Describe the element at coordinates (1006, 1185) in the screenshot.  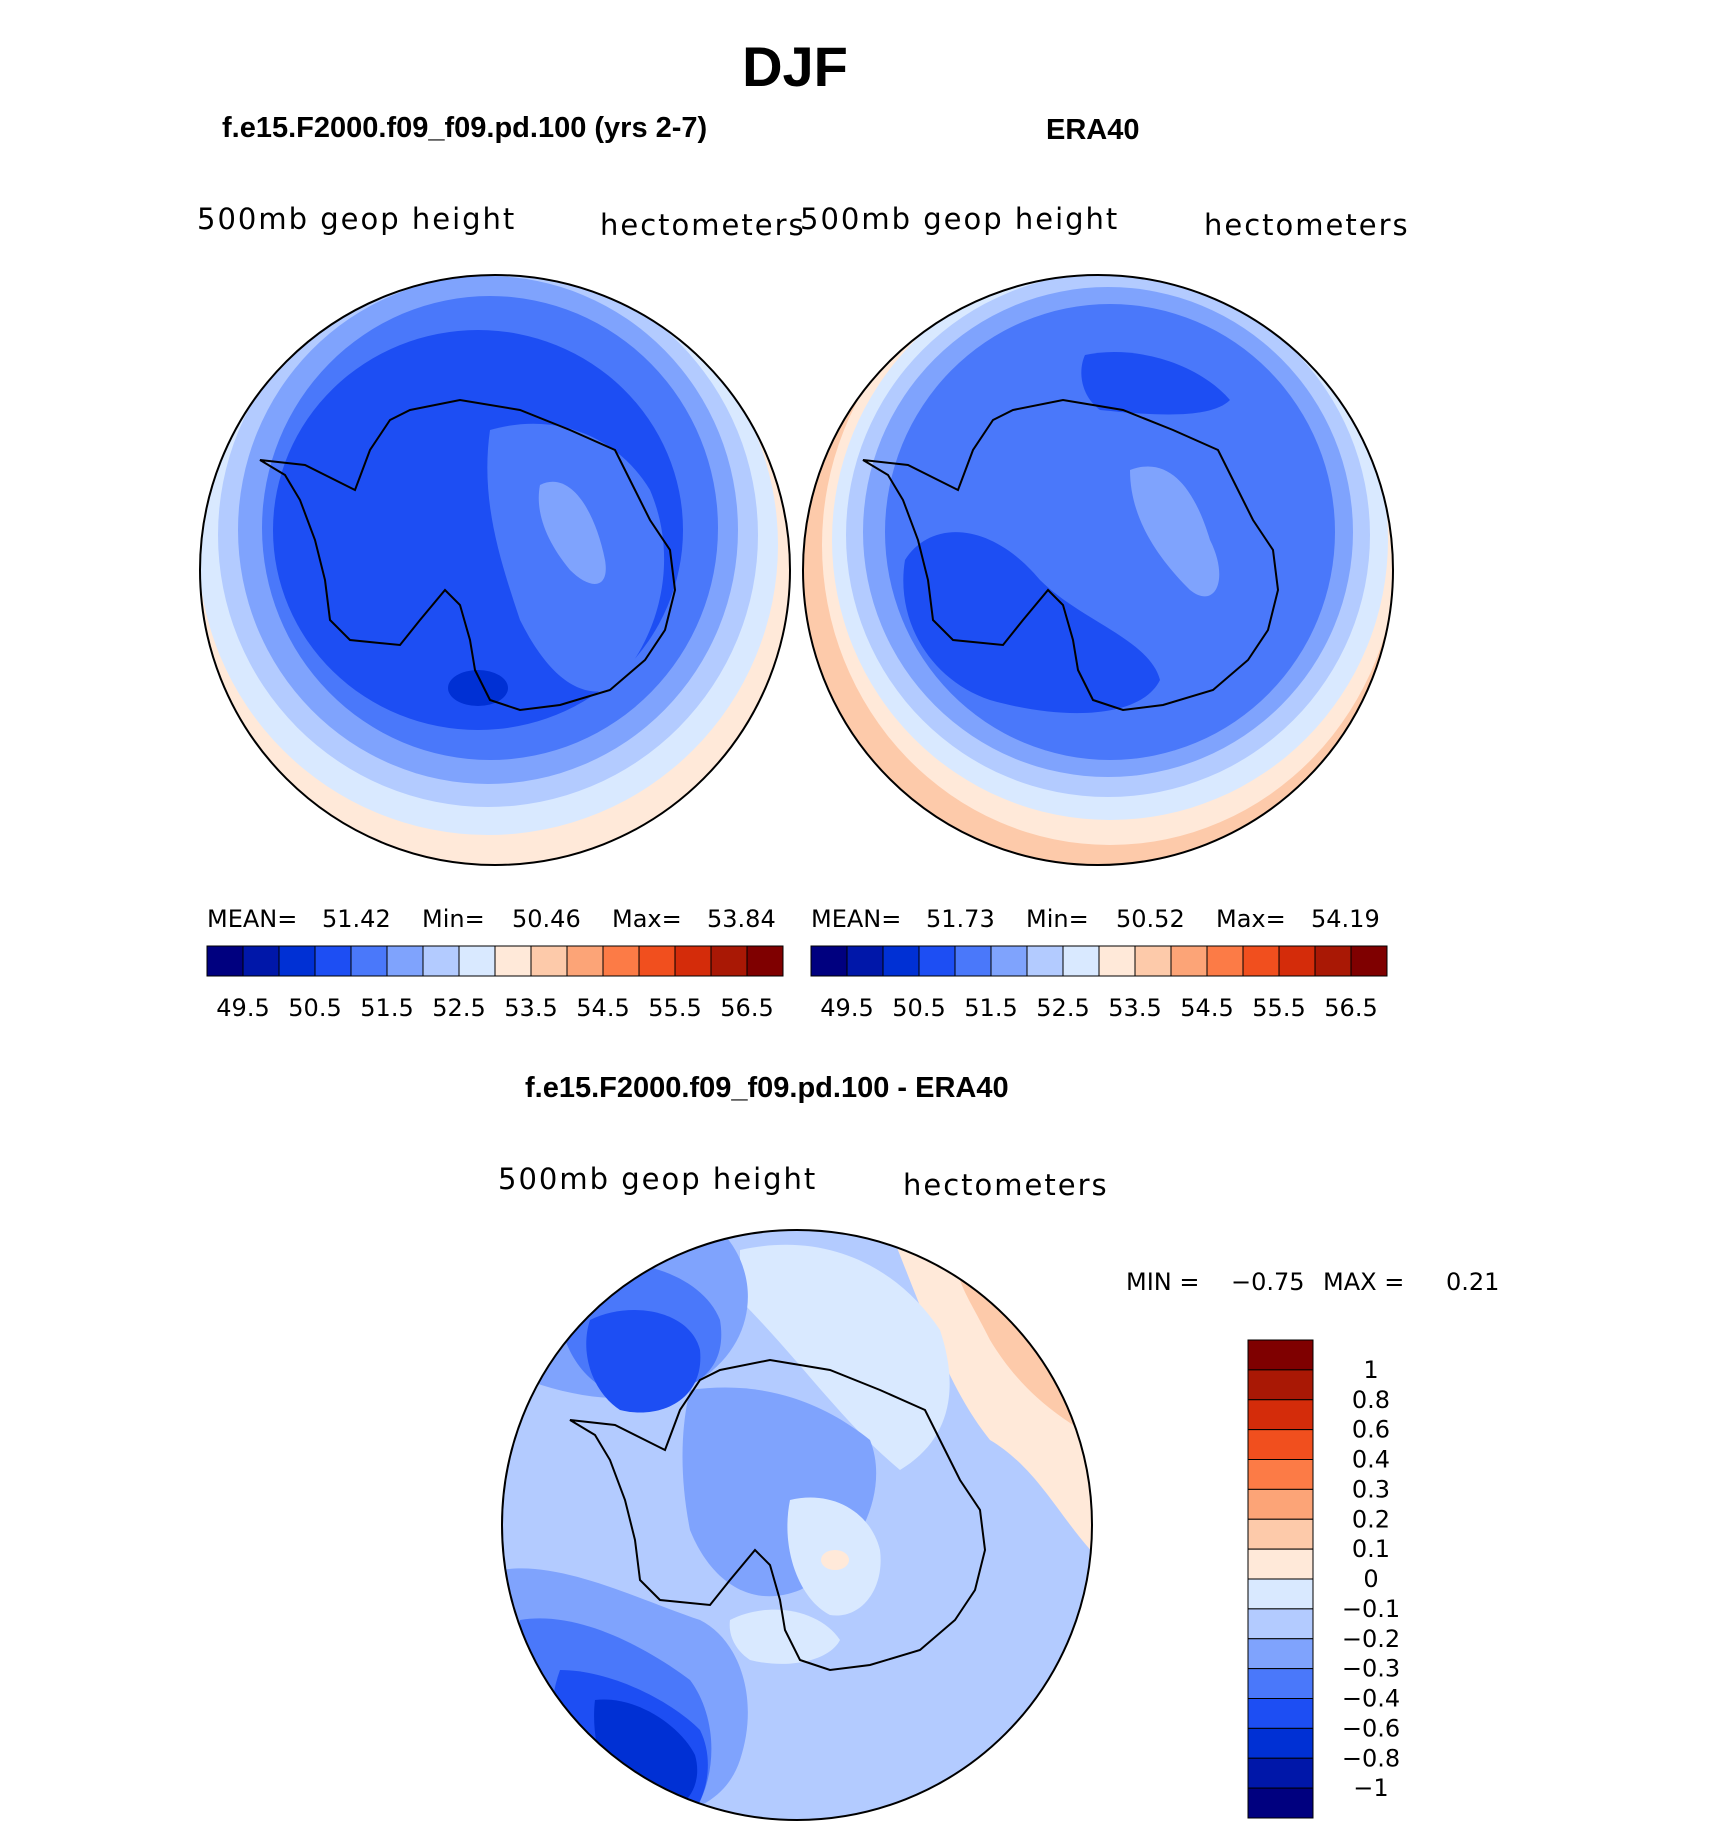
I see `diff-units-label: hectometers` at that location.